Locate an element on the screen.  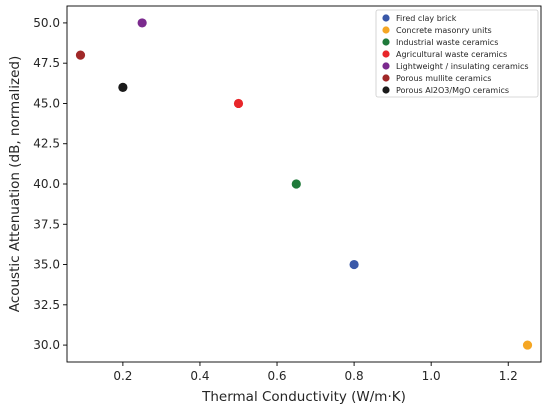
y-tick-label: 30.0 is located at coordinates (46, 345).